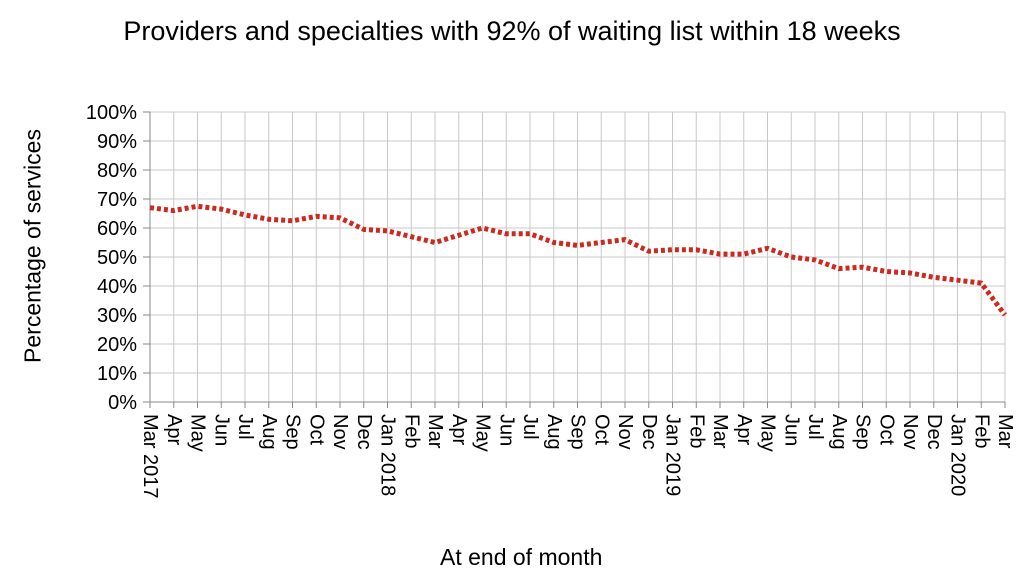 This screenshot has width=1024, height=582. Describe the element at coordinates (388, 455) in the screenshot. I see `x-tick-label: Jan 2018` at that location.